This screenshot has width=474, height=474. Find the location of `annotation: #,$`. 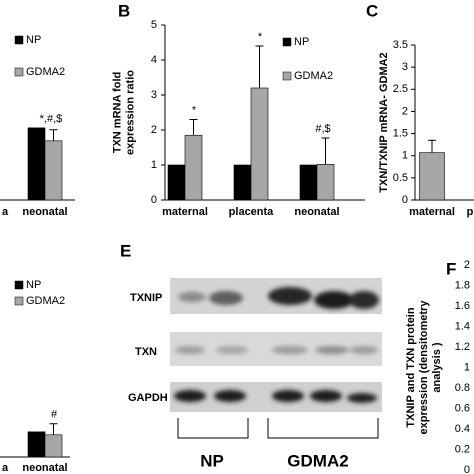

annotation: #,$ is located at coordinates (322, 129).